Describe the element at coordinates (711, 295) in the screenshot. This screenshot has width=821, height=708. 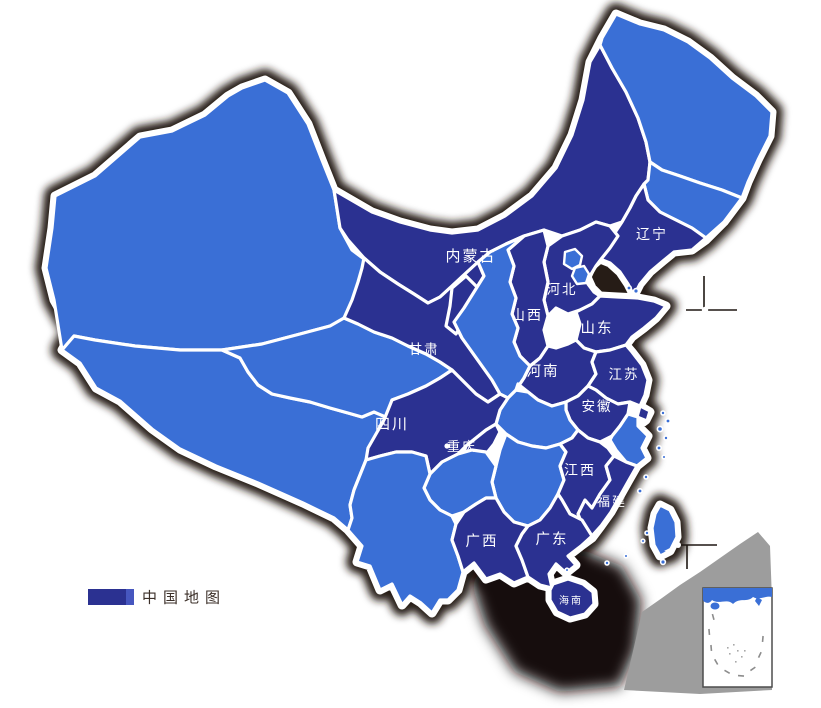
I see `island-marker-shandong` at that location.